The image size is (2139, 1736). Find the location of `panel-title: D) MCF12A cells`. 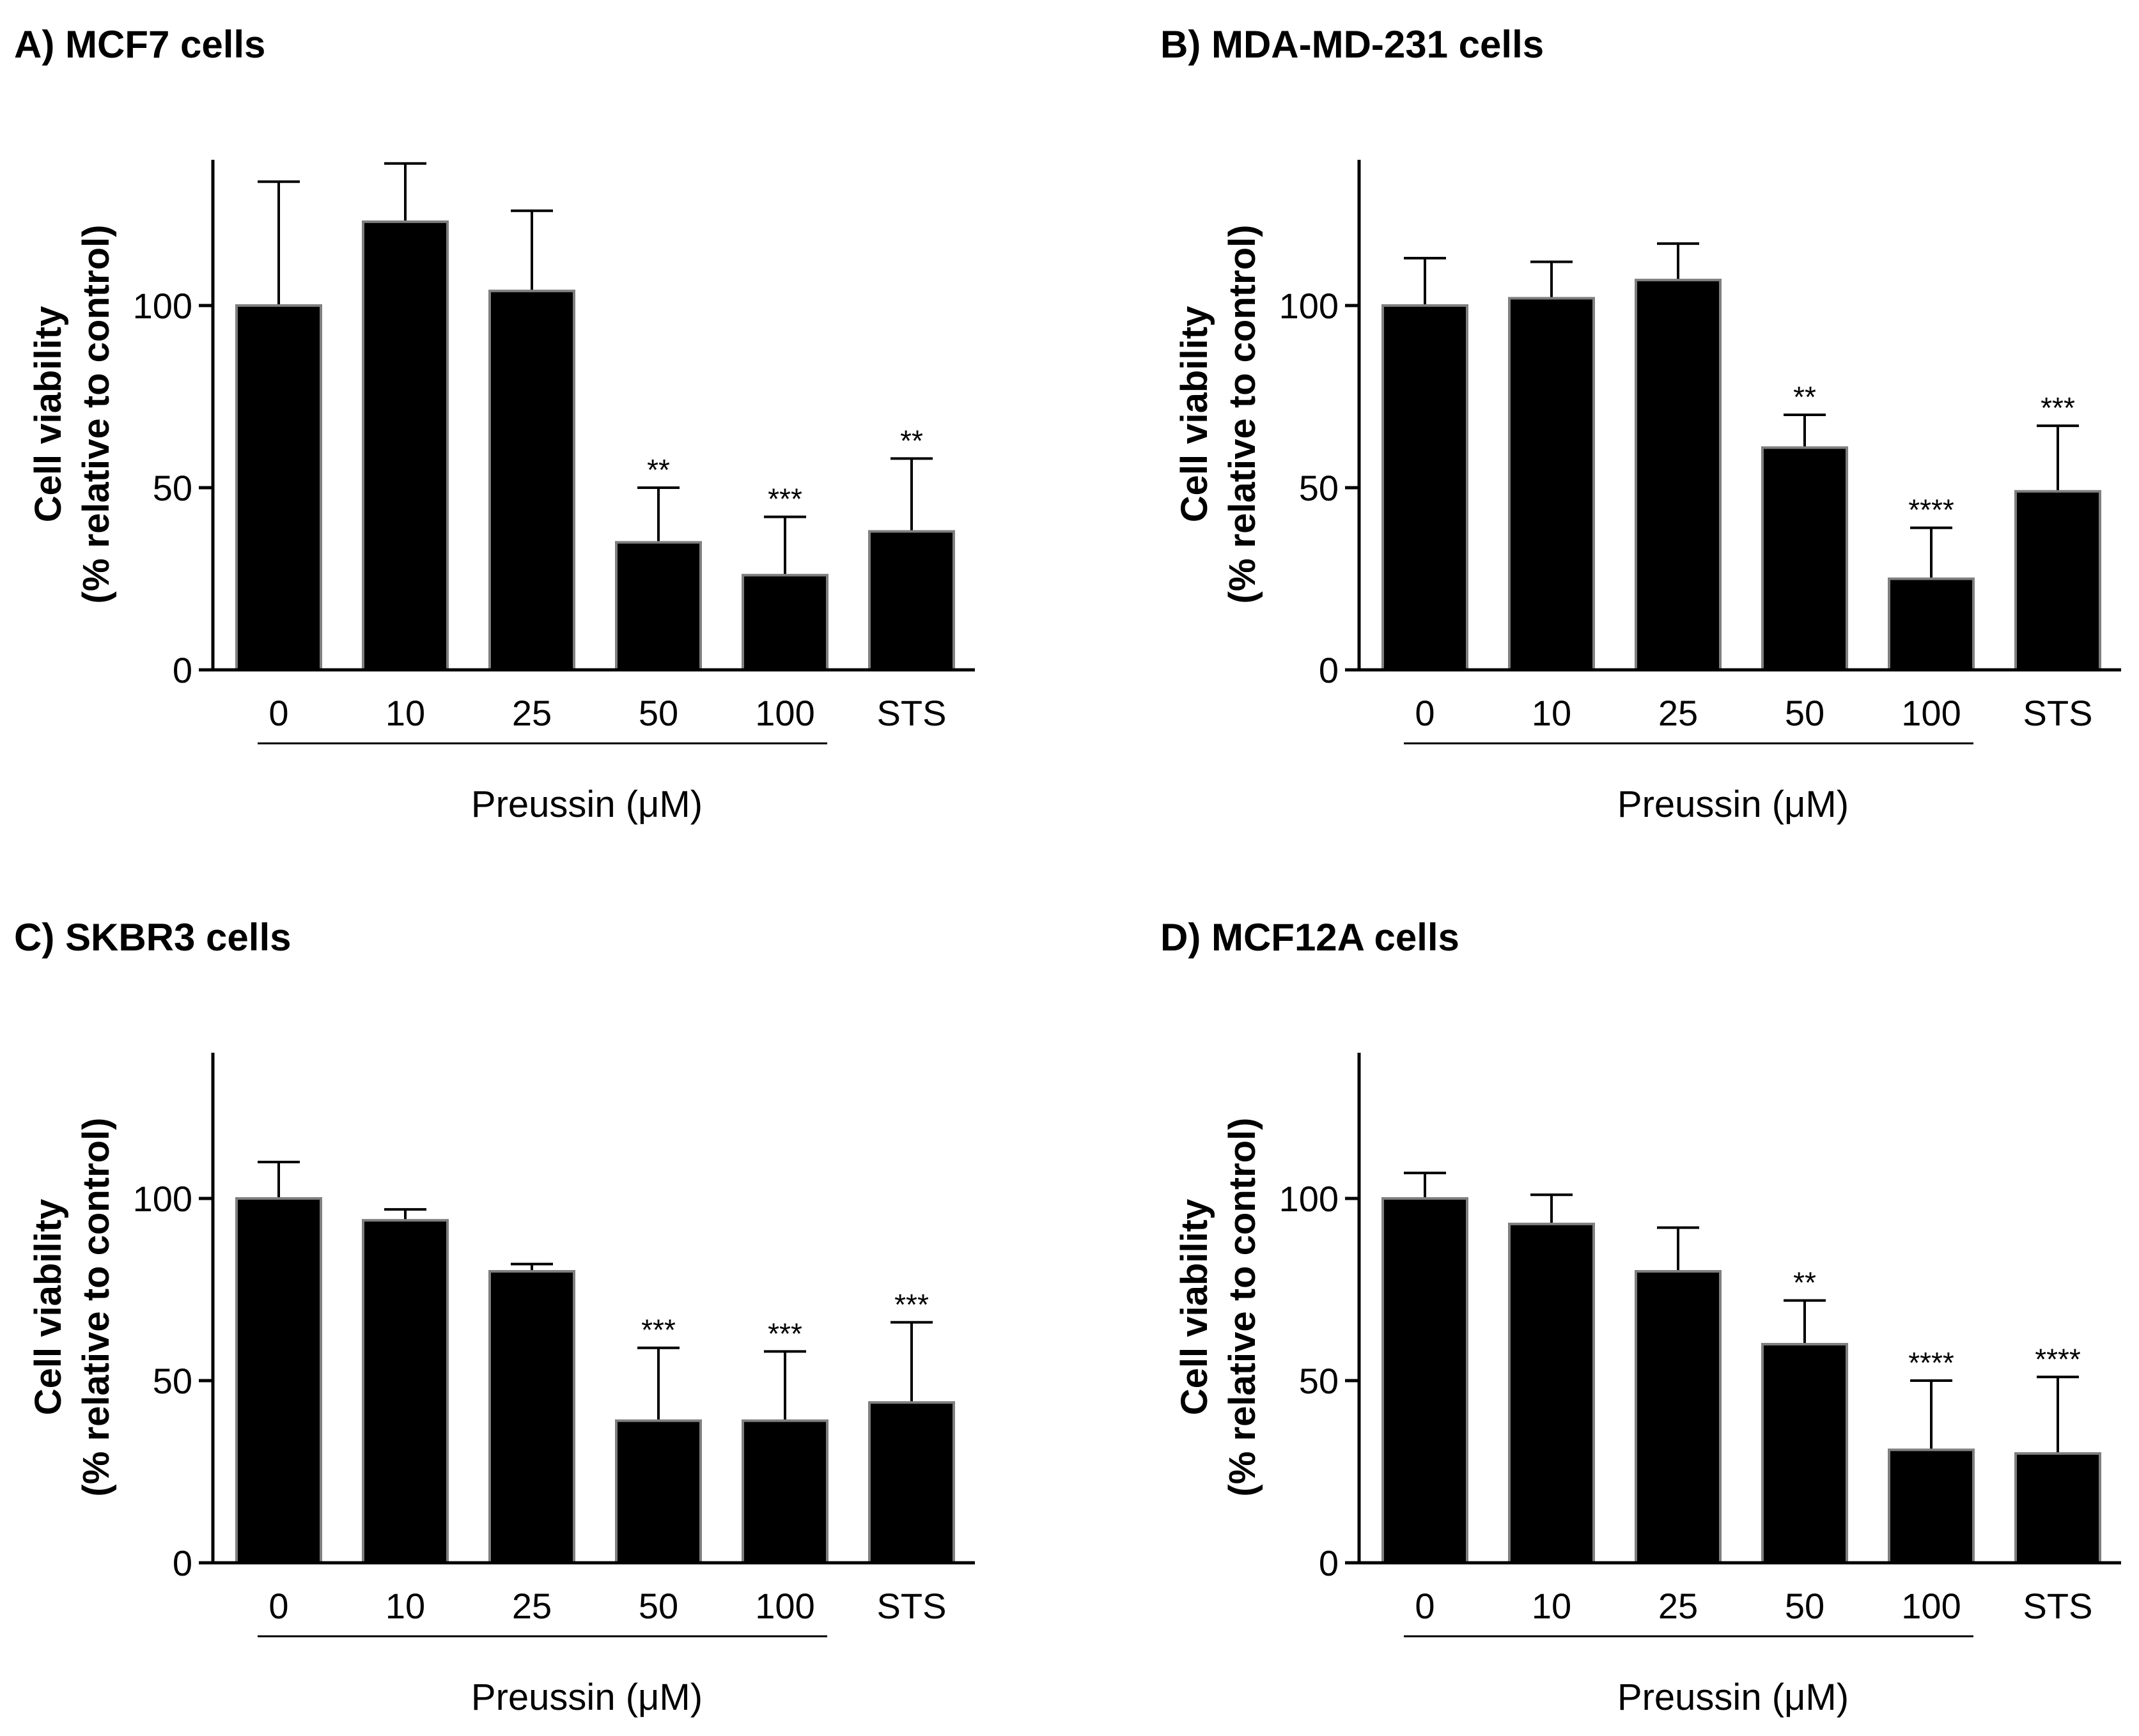

panel-title: D) MCF12A cells is located at coordinates (1309, 937).